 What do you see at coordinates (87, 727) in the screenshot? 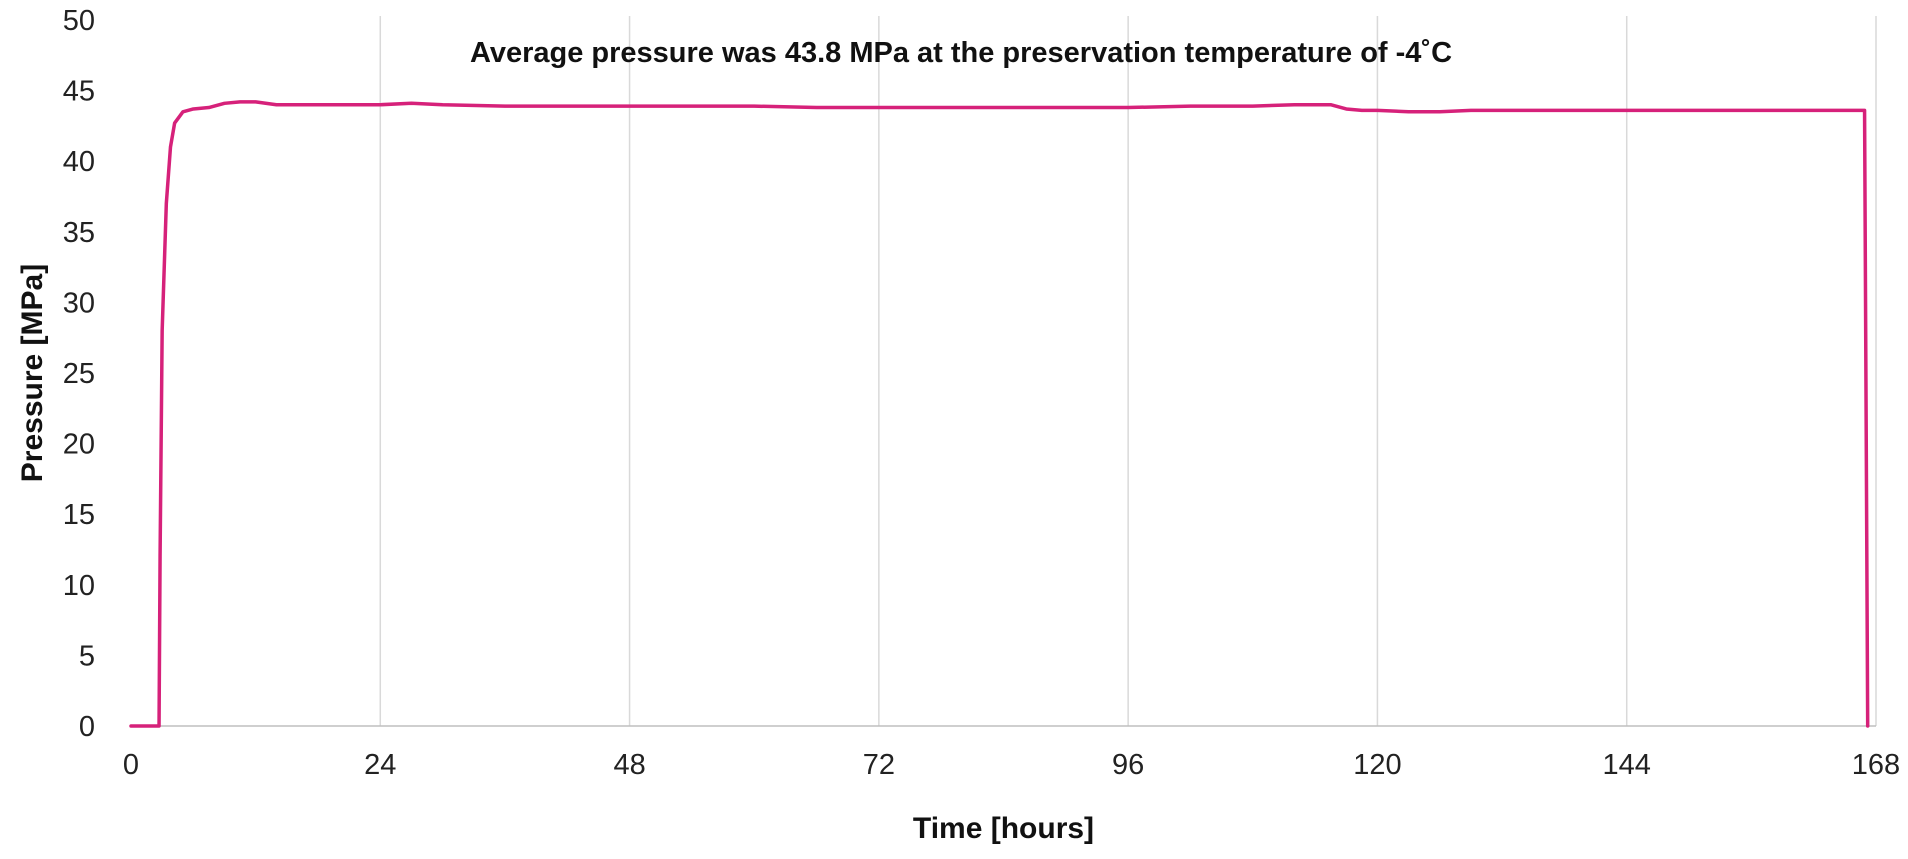
I see `y-tick-label-0: 0` at bounding box center [87, 727].